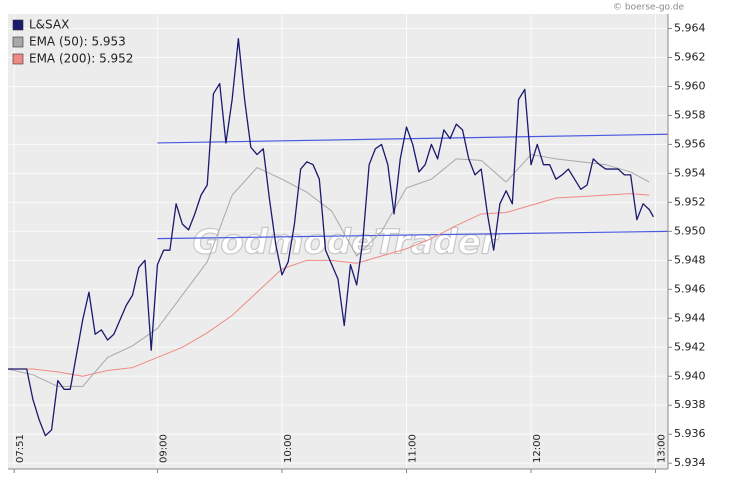 Image resolution: width=730 pixels, height=481 pixels. Describe the element at coordinates (662, 448) in the screenshot. I see `x-tick-label: 13:00` at that location.